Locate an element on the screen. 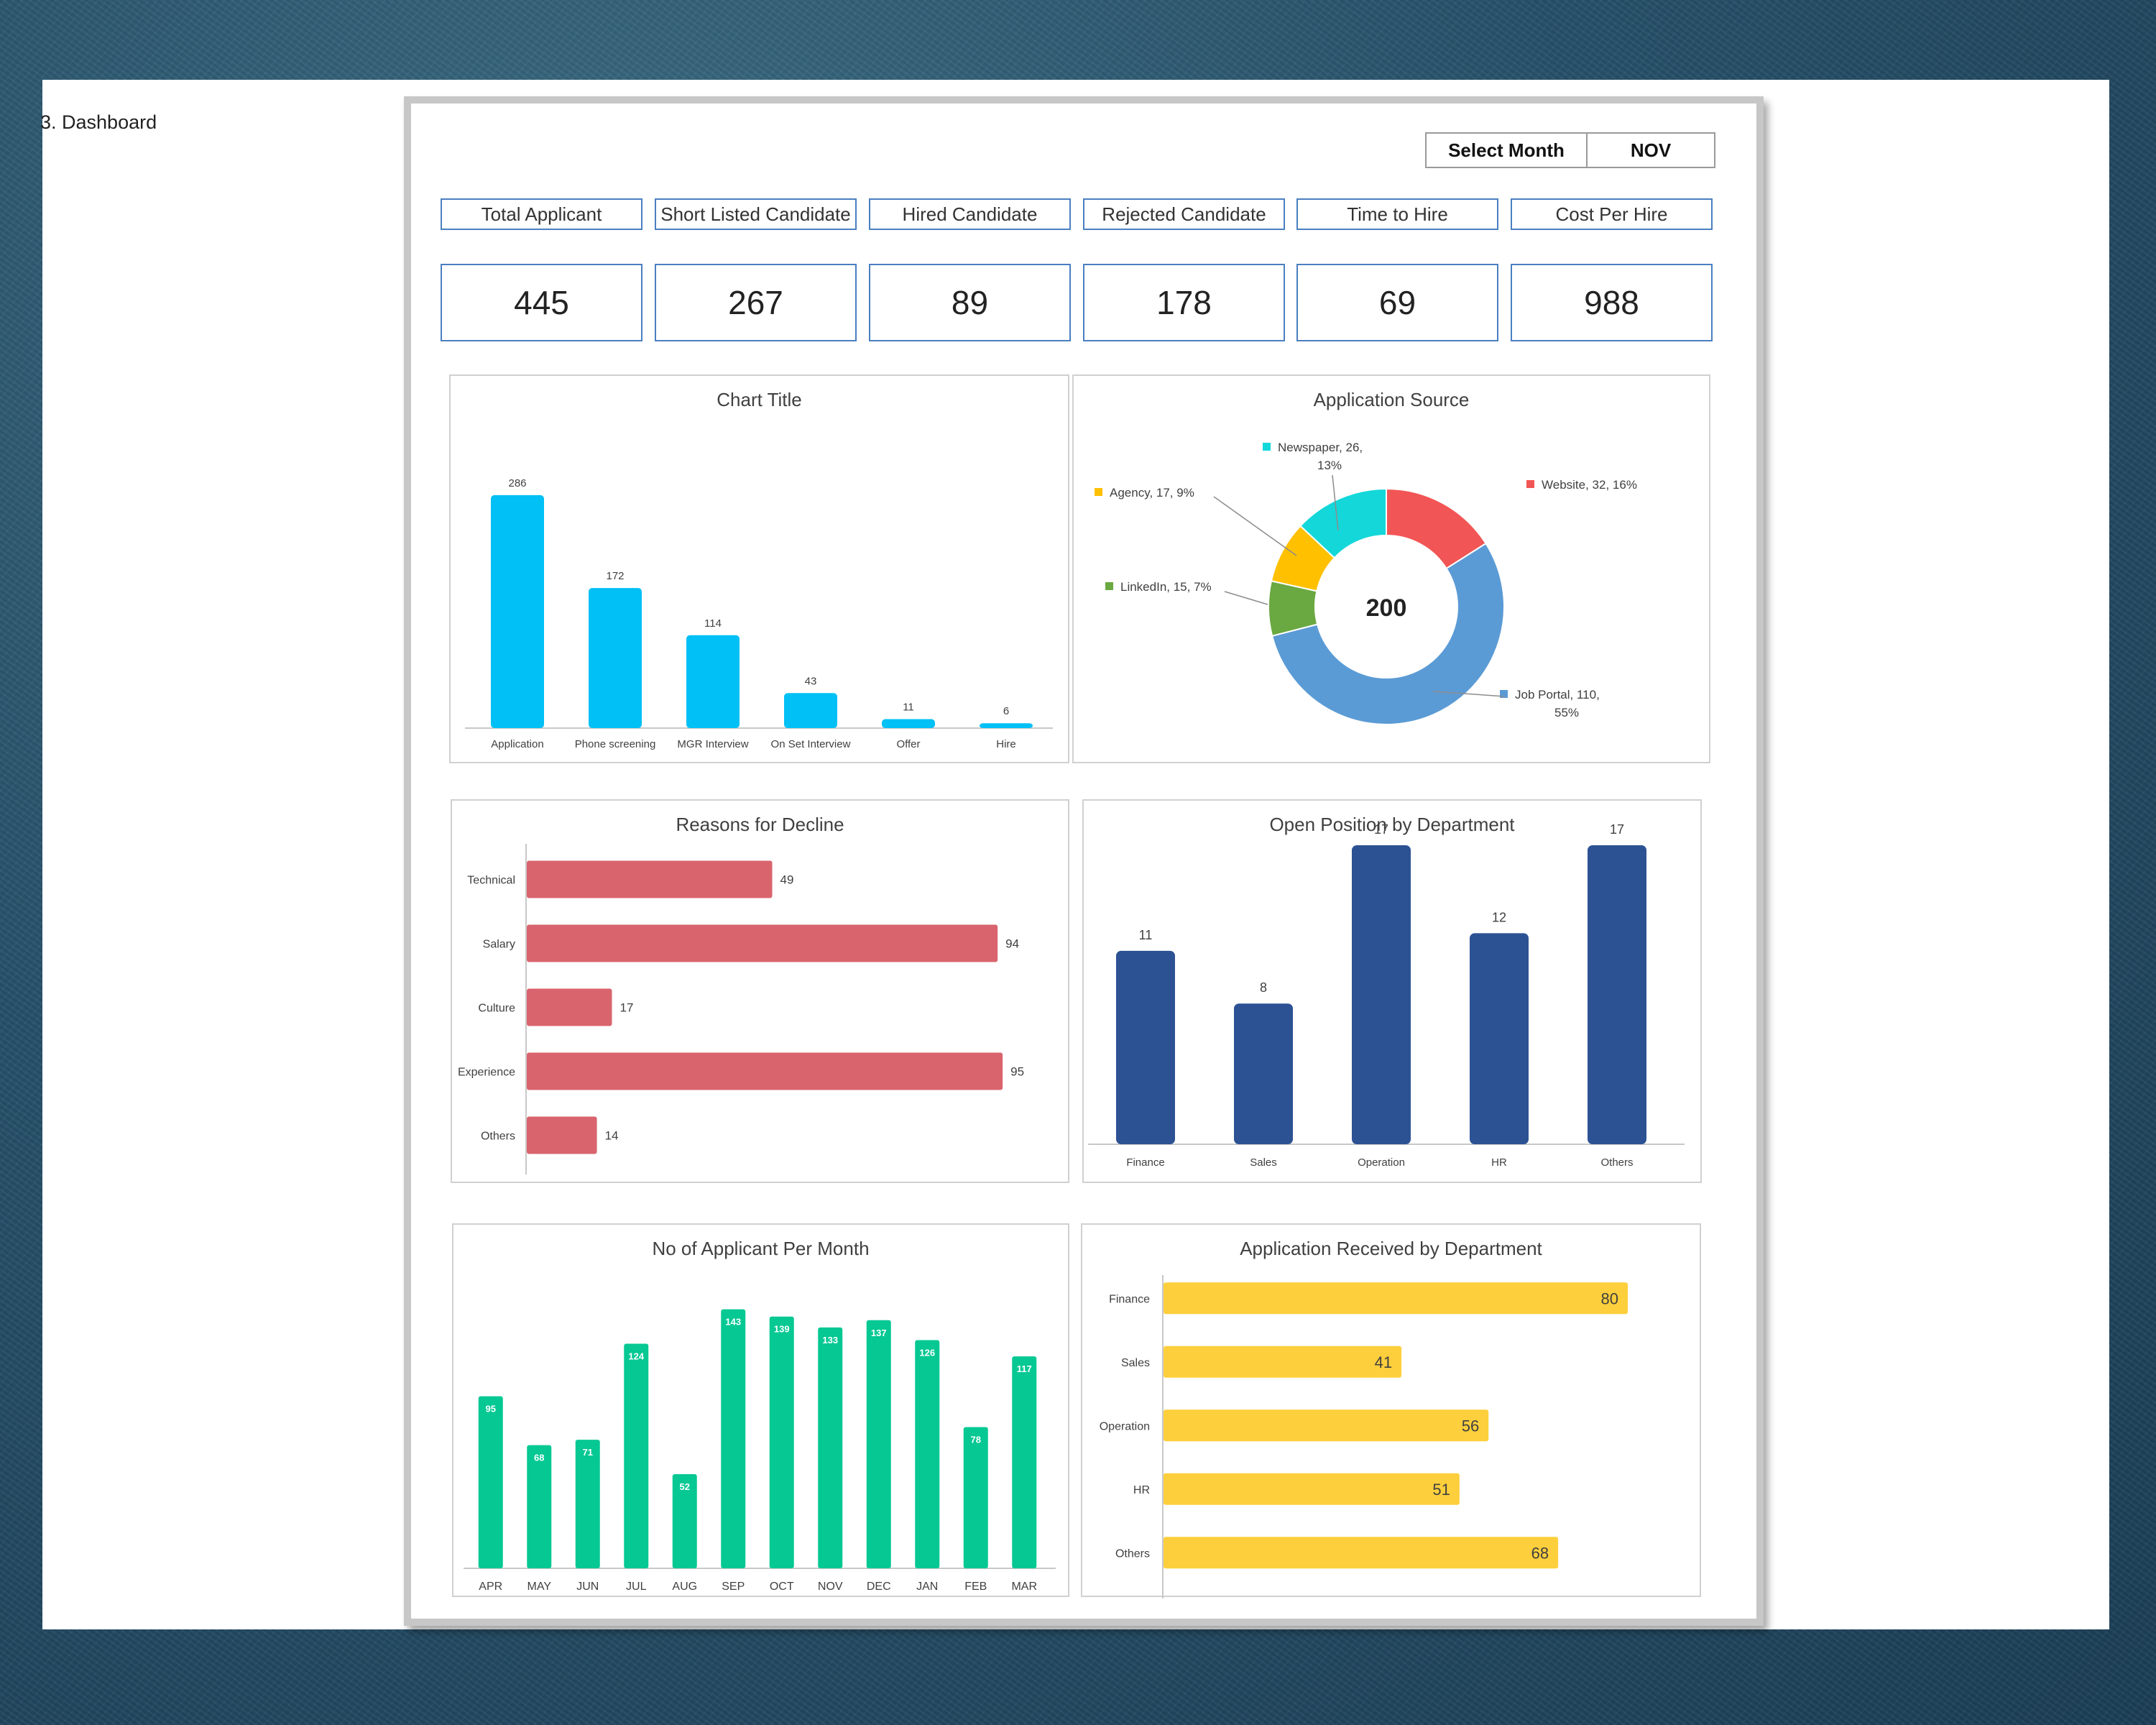  x-tick-label: OCT is located at coordinates (782, 1587).